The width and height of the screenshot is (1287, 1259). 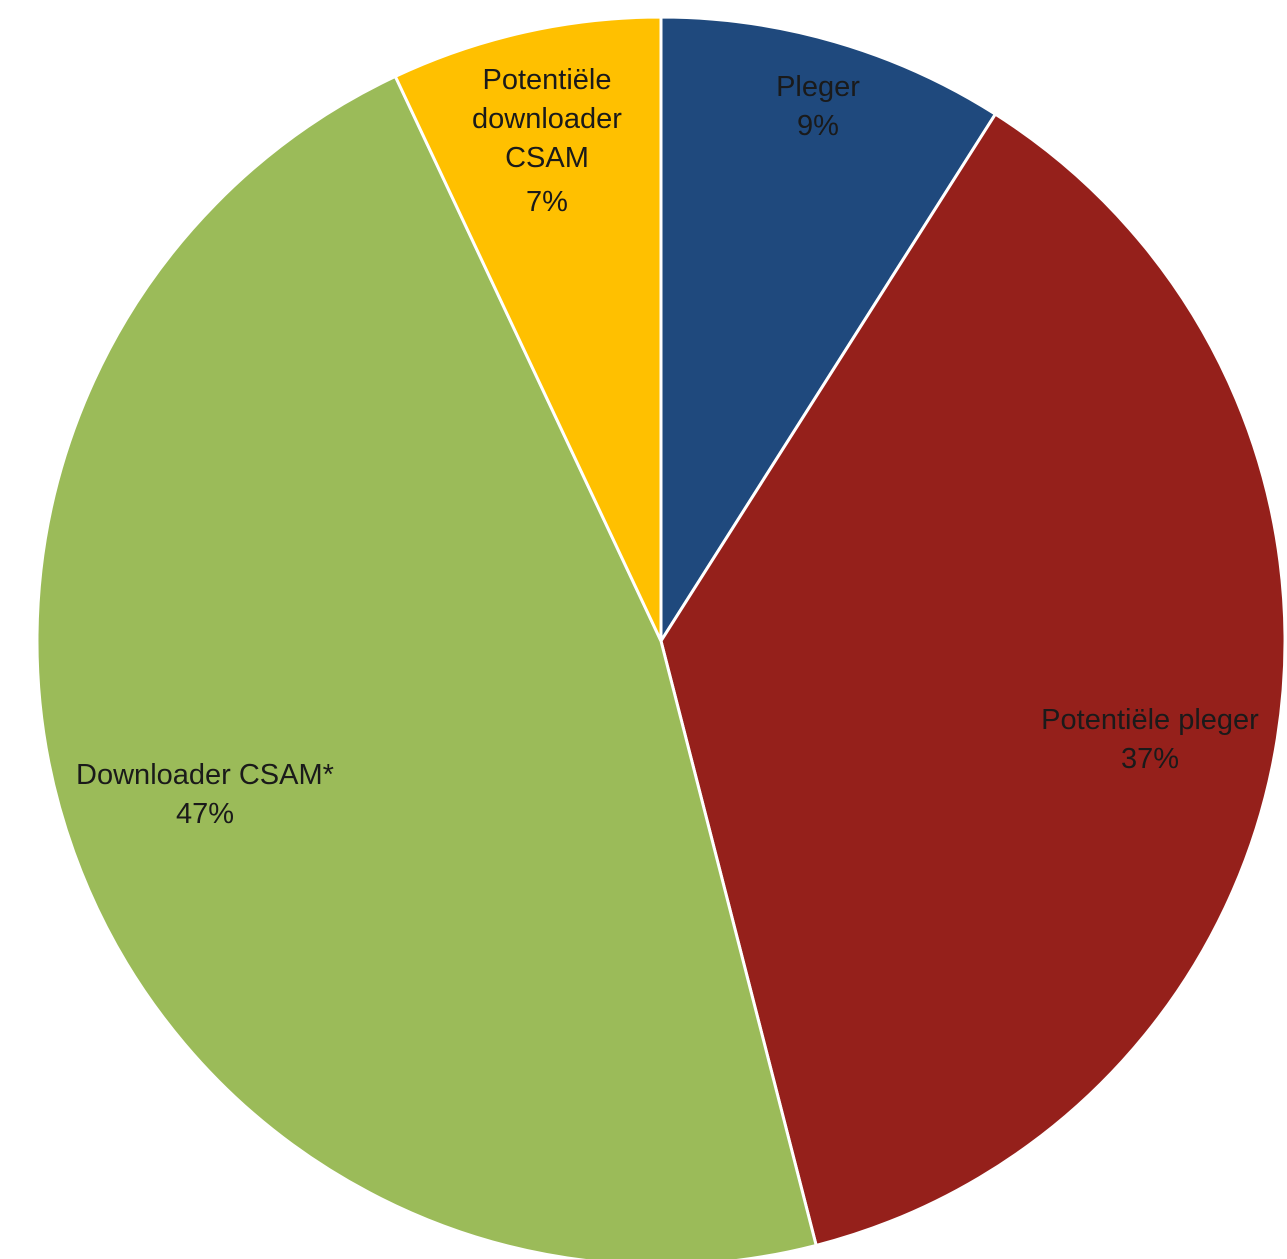 What do you see at coordinates (547, 141) in the screenshot?
I see `pie-label-potentiele-downloader-csam: Potentiële downloader CSAM 7%` at bounding box center [547, 141].